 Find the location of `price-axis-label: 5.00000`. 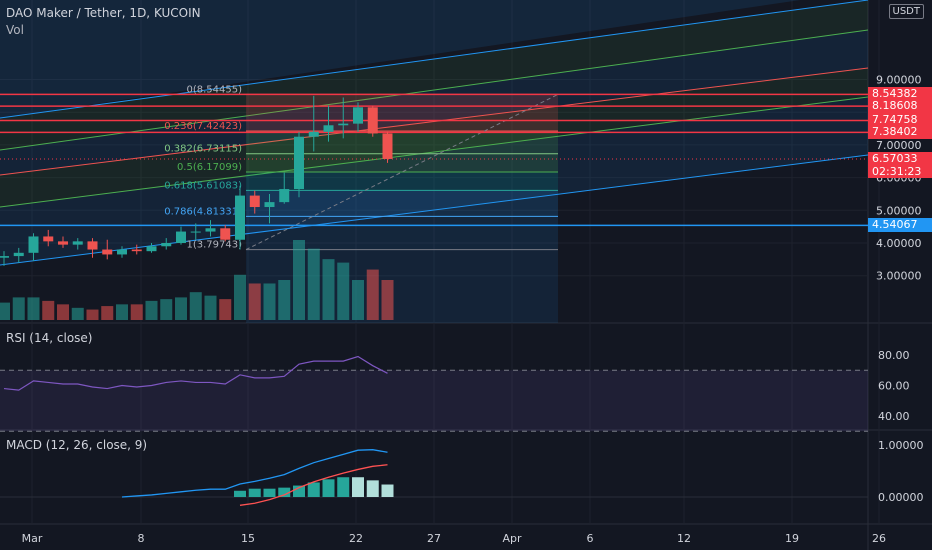

price-axis-label: 5.00000 is located at coordinates (899, 210).